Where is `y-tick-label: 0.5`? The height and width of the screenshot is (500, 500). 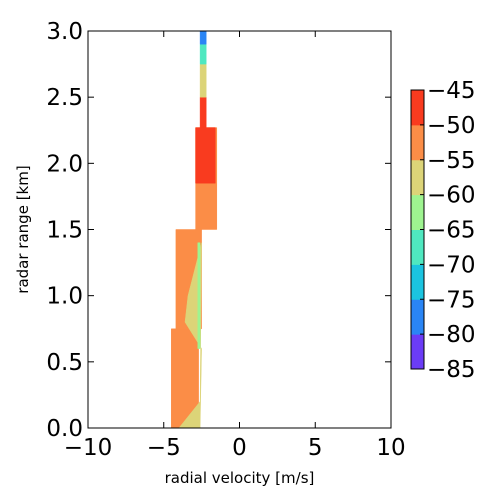
y-tick-label: 0.5 is located at coordinates (64, 363).